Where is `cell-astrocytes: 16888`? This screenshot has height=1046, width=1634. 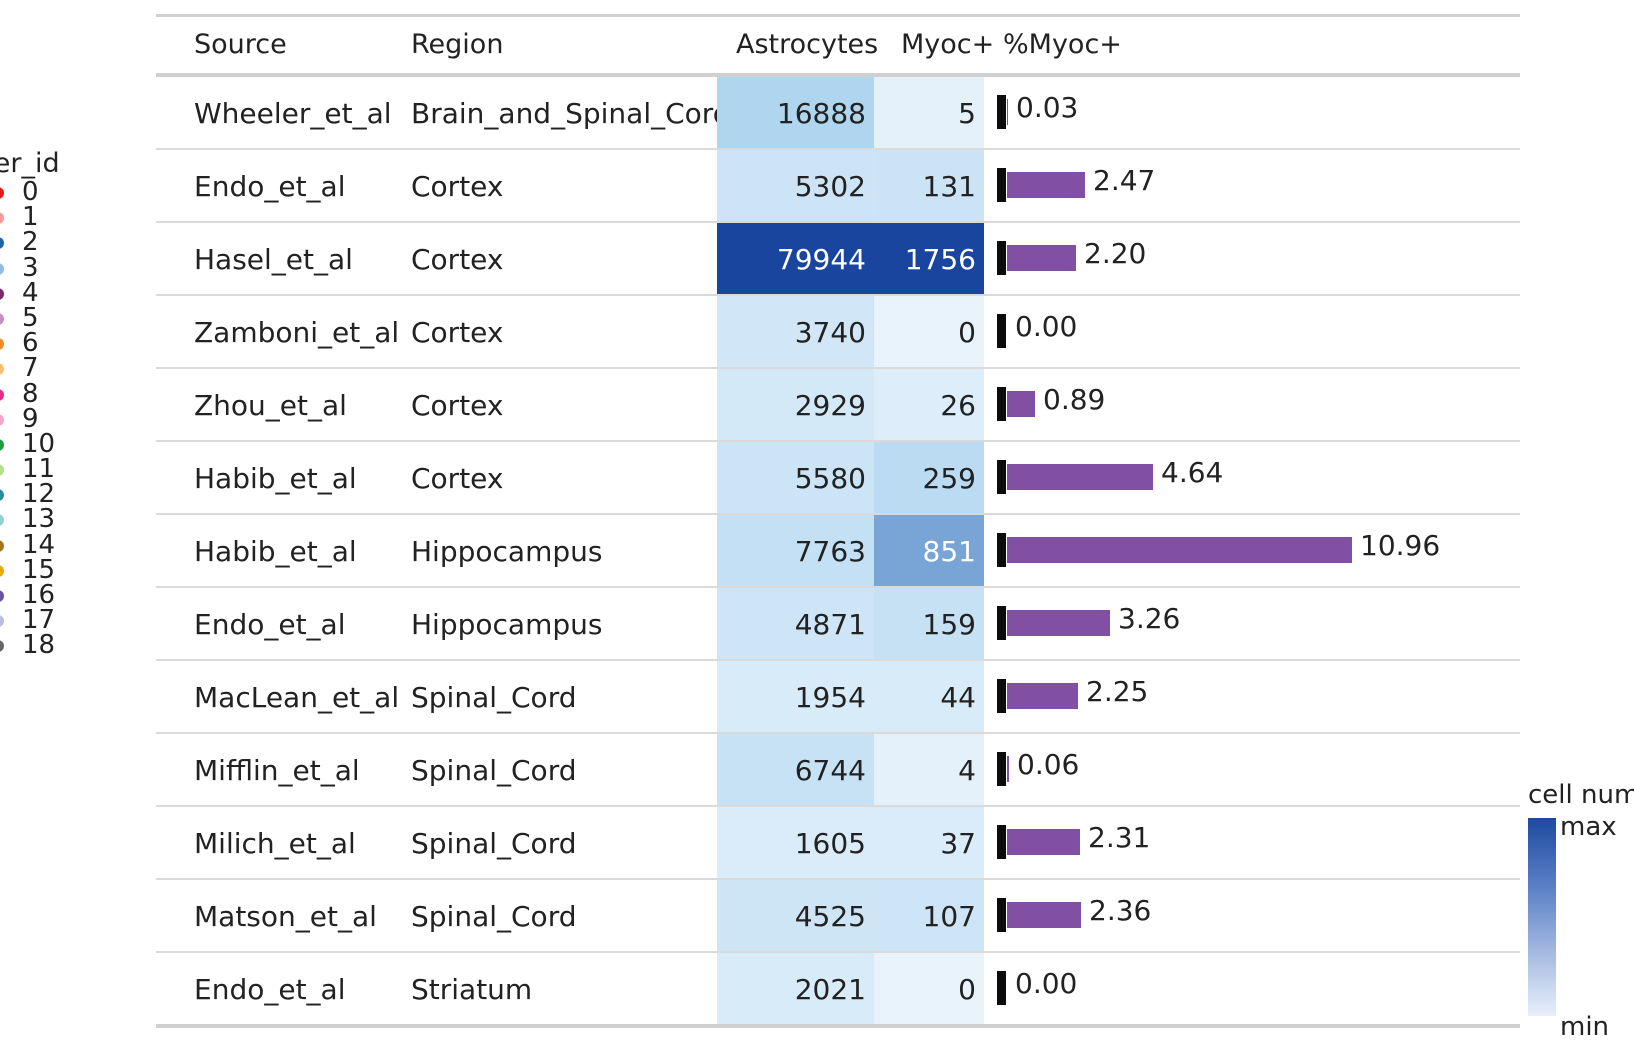 cell-astrocytes: 16888 is located at coordinates (795, 112).